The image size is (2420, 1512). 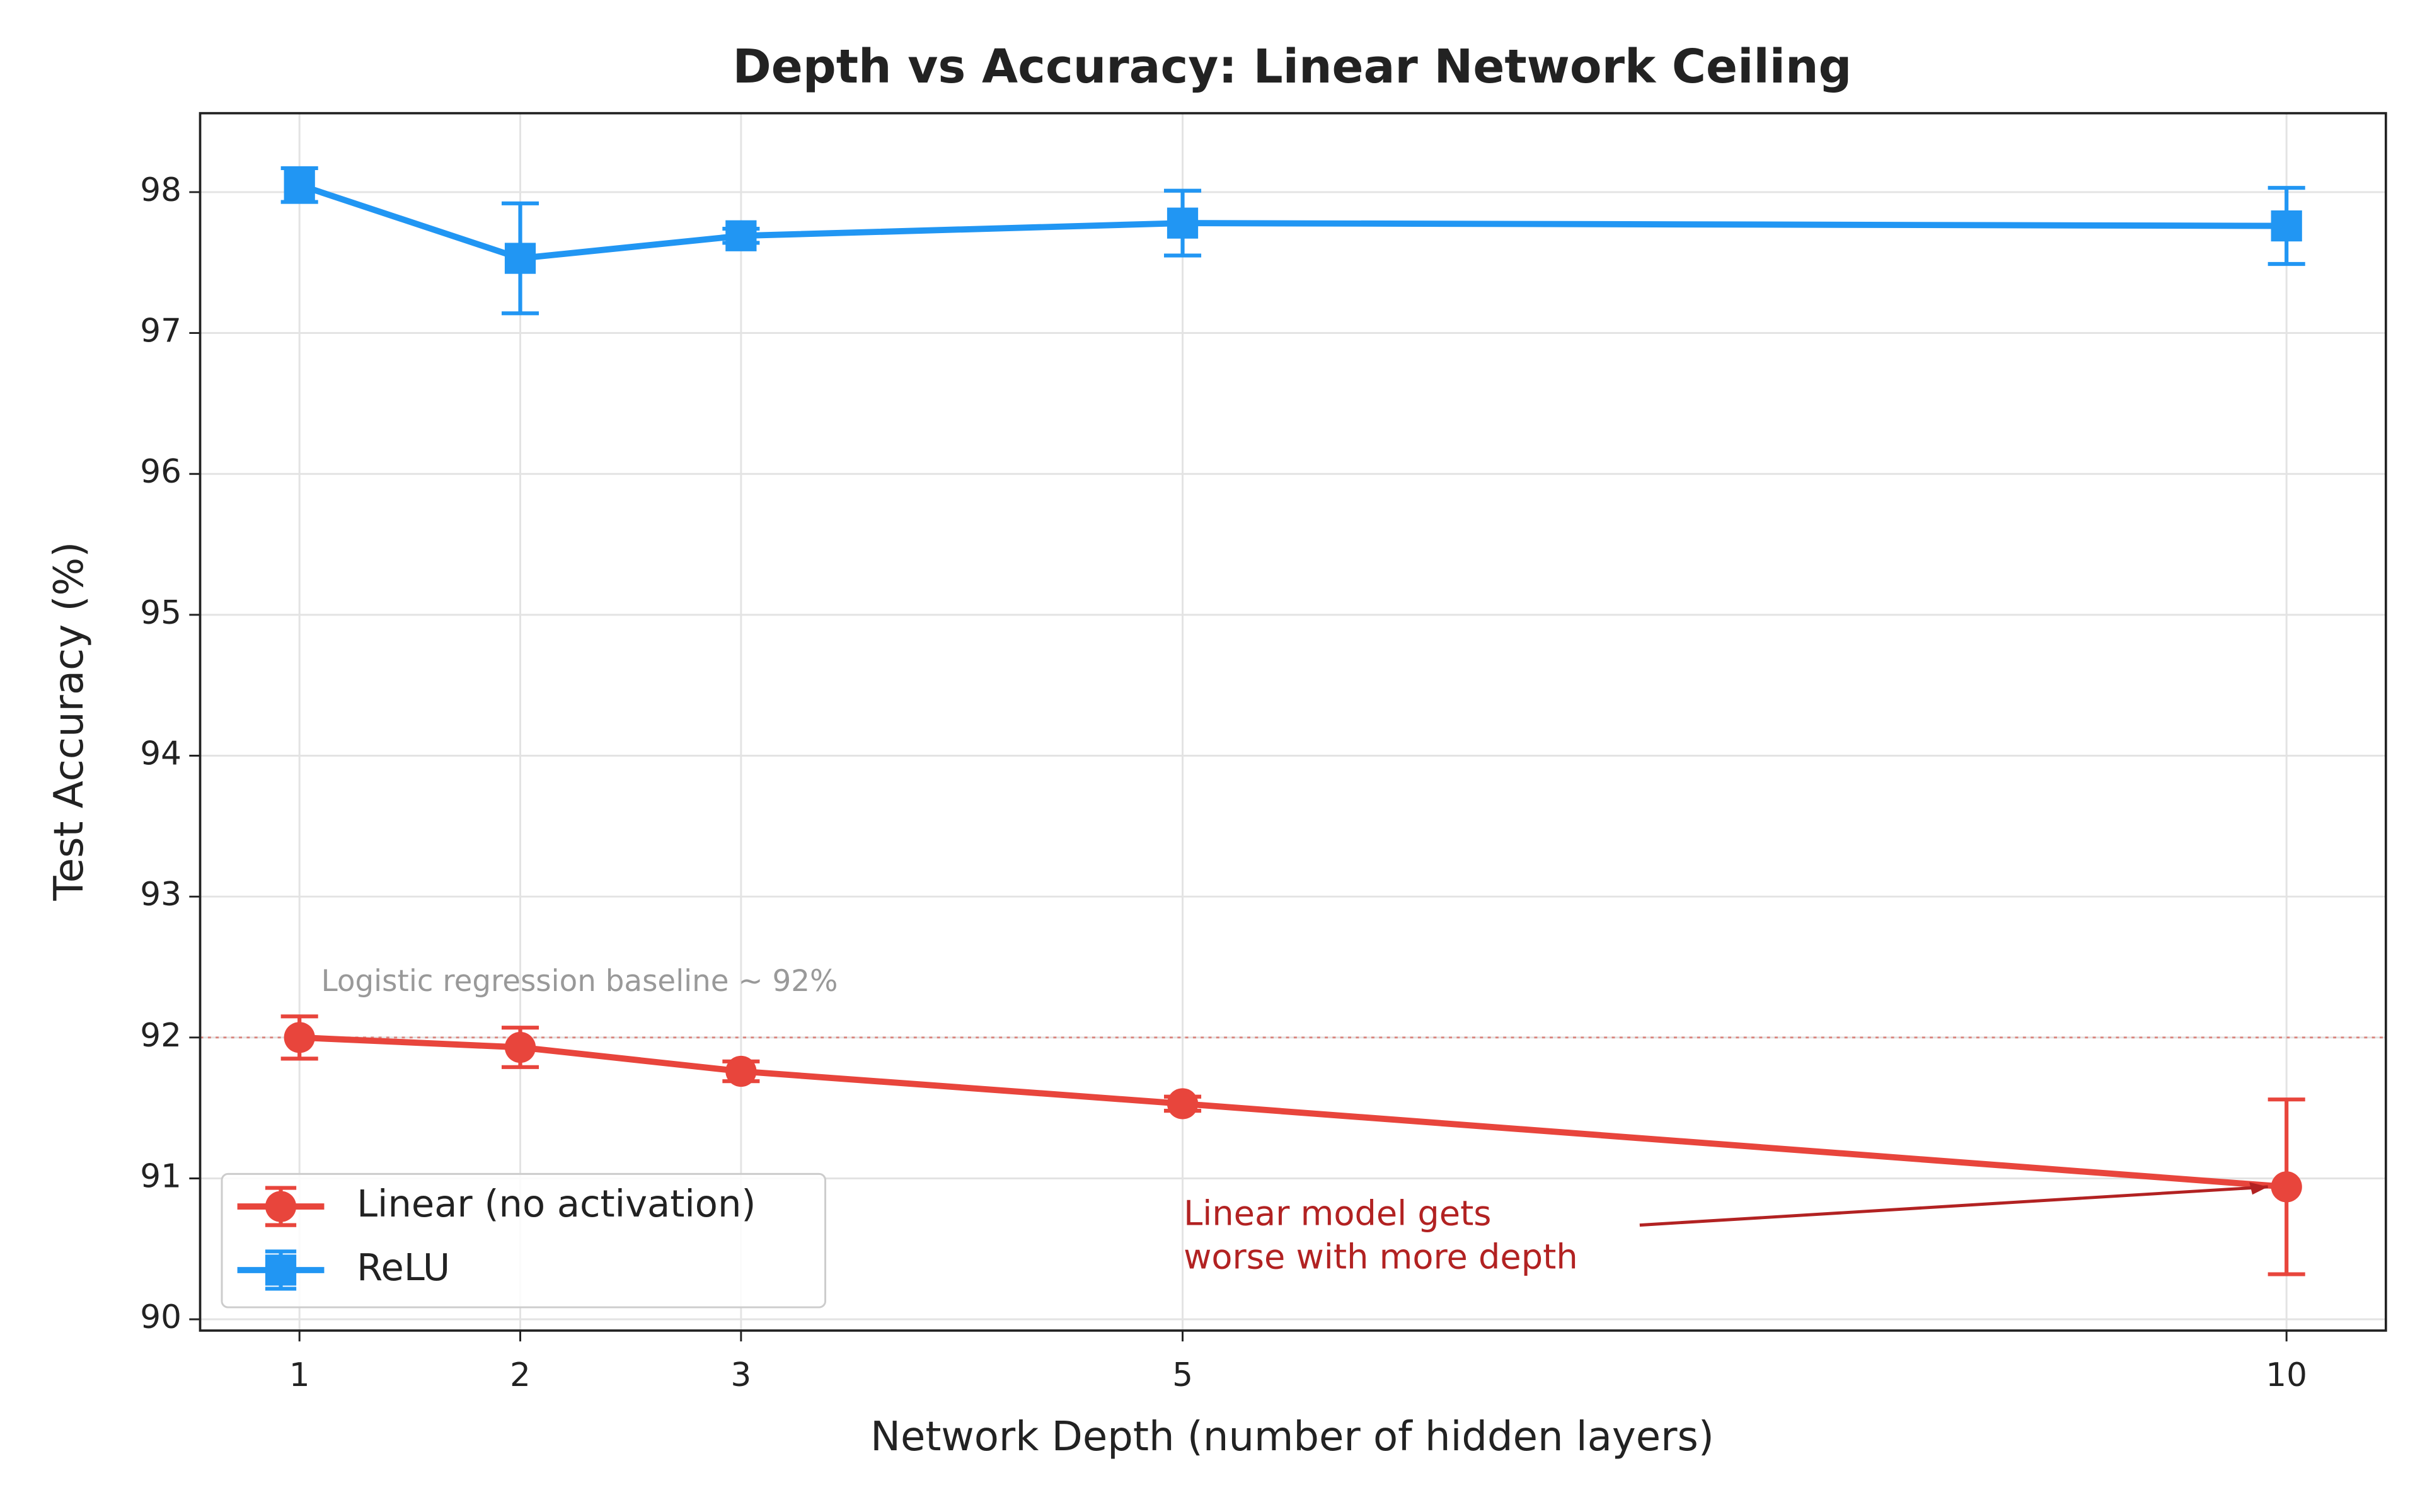 What do you see at coordinates (161, 613) in the screenshot?
I see `y-tick-label: 95` at bounding box center [161, 613].